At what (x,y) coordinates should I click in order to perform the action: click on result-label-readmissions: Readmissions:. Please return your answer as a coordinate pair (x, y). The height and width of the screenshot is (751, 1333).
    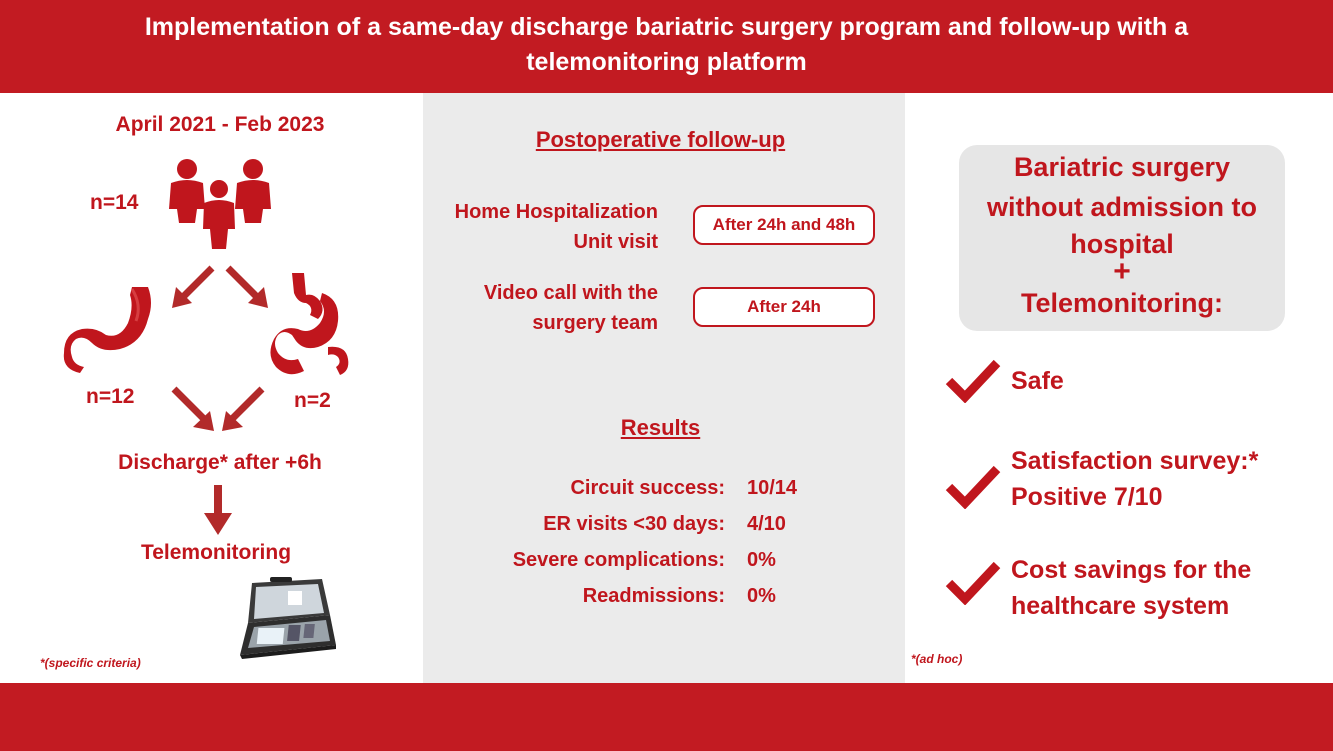
    Looking at the image, I should click on (653, 596).